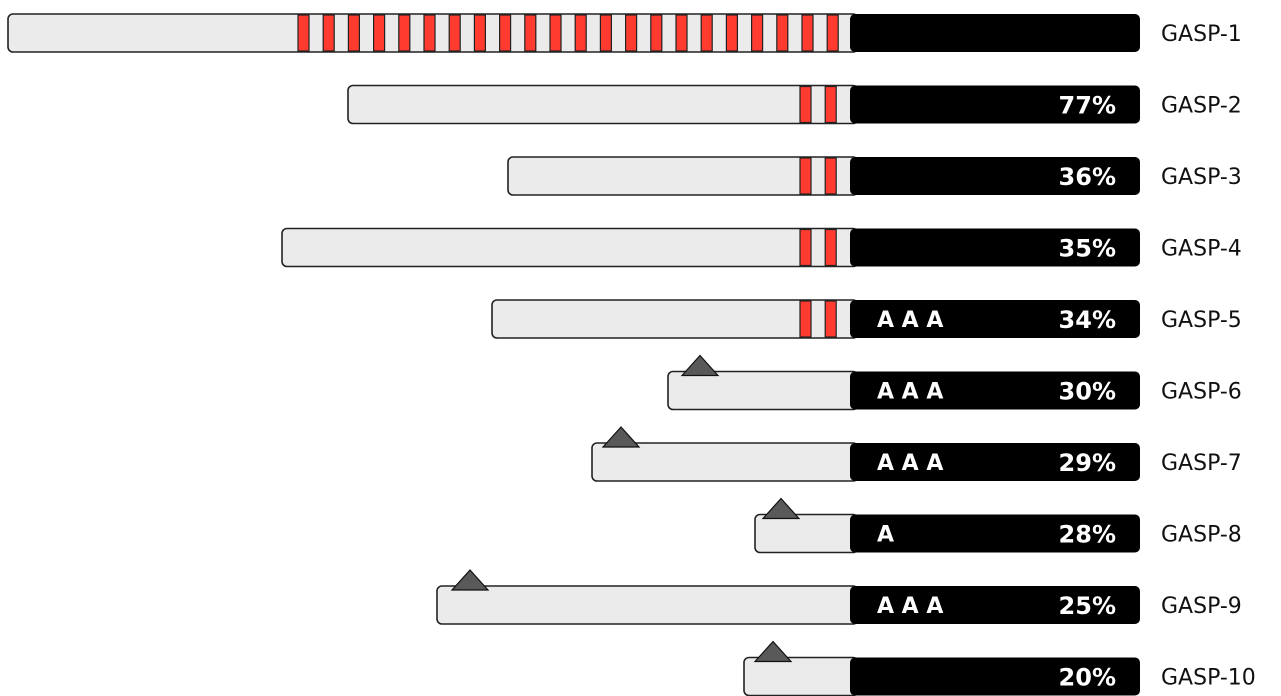 Image resolution: width=1281 pixels, height=696 pixels. I want to click on a-marks-label: A, so click(885, 535).